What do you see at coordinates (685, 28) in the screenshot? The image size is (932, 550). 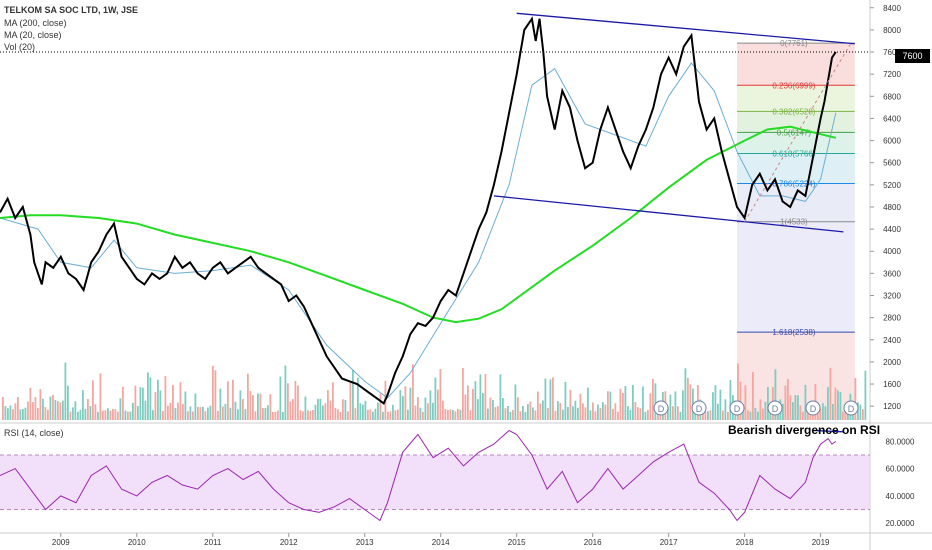 I see `channel-top-line` at bounding box center [685, 28].